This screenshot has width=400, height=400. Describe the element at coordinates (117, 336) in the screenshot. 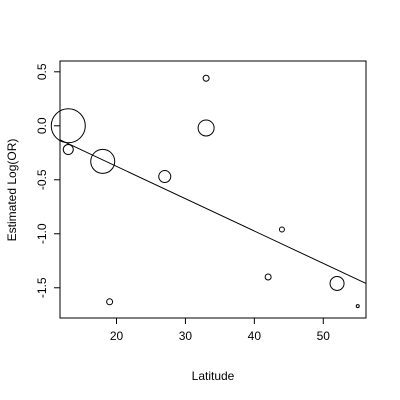

I see `x-tick-label: 20` at that location.